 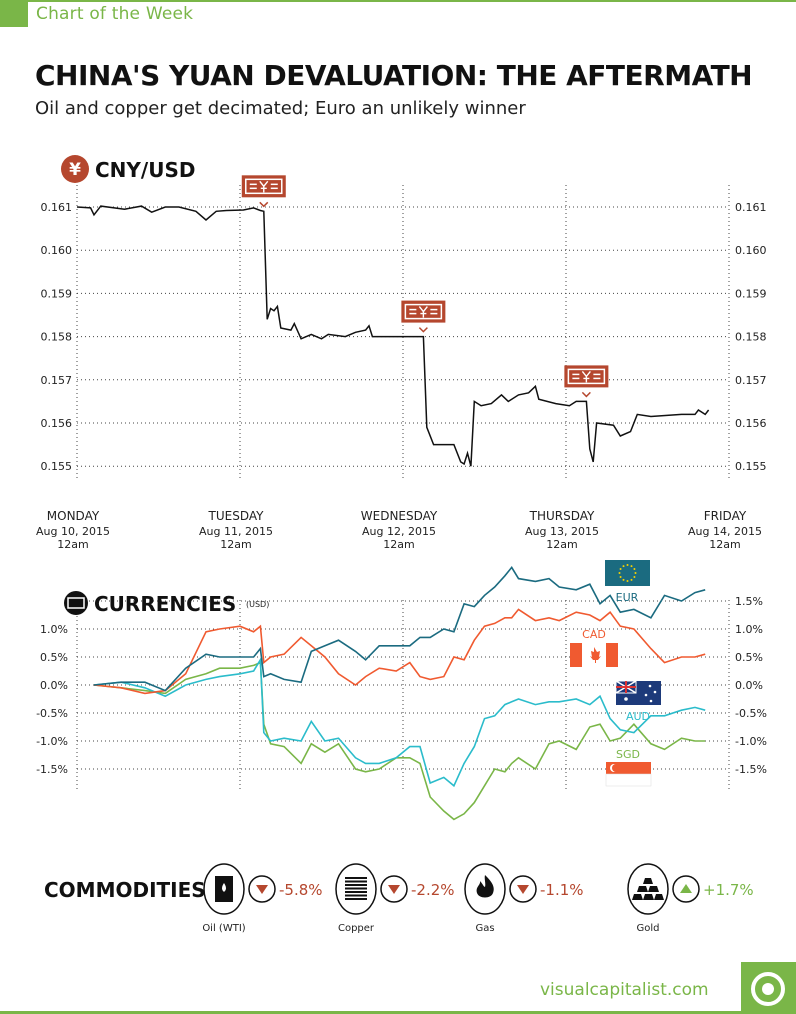 What do you see at coordinates (52, 713) in the screenshot?
I see `y-tick-left: -0.5%` at bounding box center [52, 713].